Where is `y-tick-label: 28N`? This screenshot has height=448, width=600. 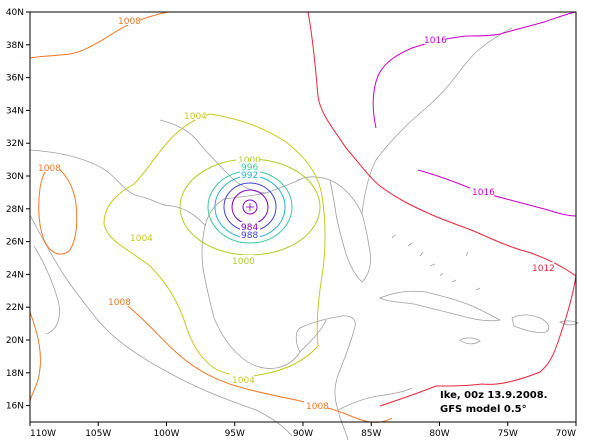
y-tick-label: 28N is located at coordinates (15, 210).